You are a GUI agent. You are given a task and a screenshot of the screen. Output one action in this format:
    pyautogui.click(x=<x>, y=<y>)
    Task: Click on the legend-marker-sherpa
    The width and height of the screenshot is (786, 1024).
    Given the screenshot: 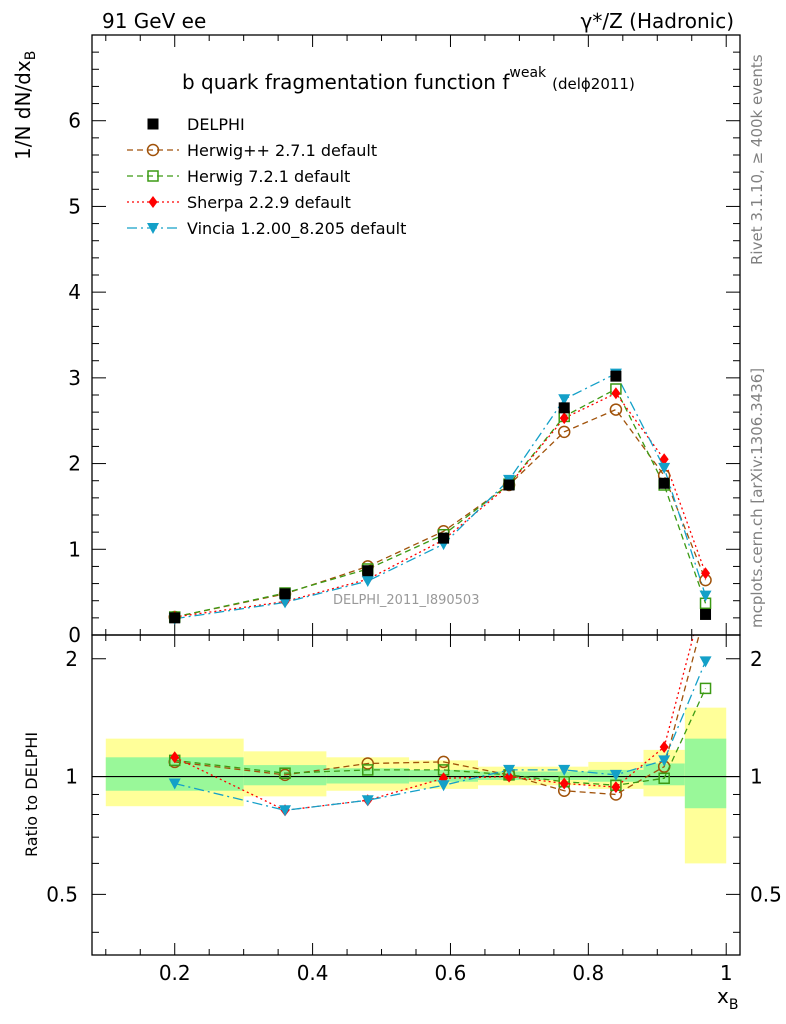 What is the action you would take?
    pyautogui.click(x=153, y=202)
    